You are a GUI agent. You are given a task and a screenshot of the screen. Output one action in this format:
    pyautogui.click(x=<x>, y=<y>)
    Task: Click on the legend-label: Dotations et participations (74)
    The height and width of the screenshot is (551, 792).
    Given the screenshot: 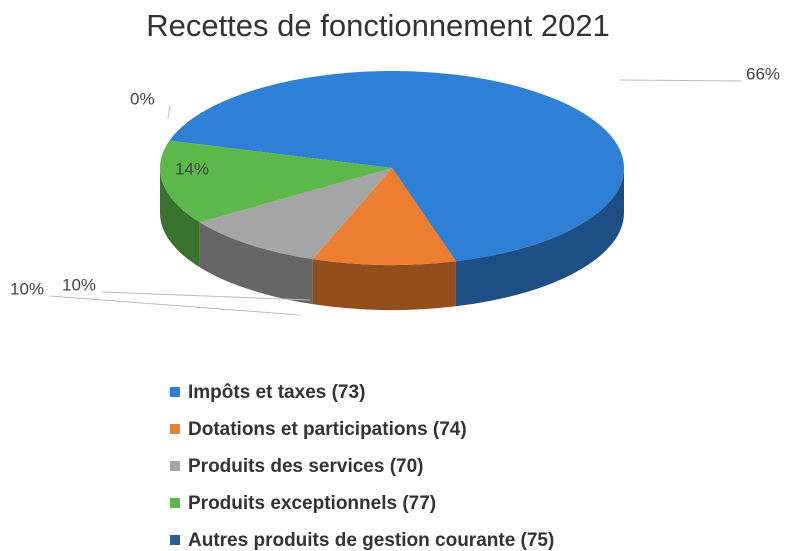 What is the action you would take?
    pyautogui.click(x=327, y=429)
    